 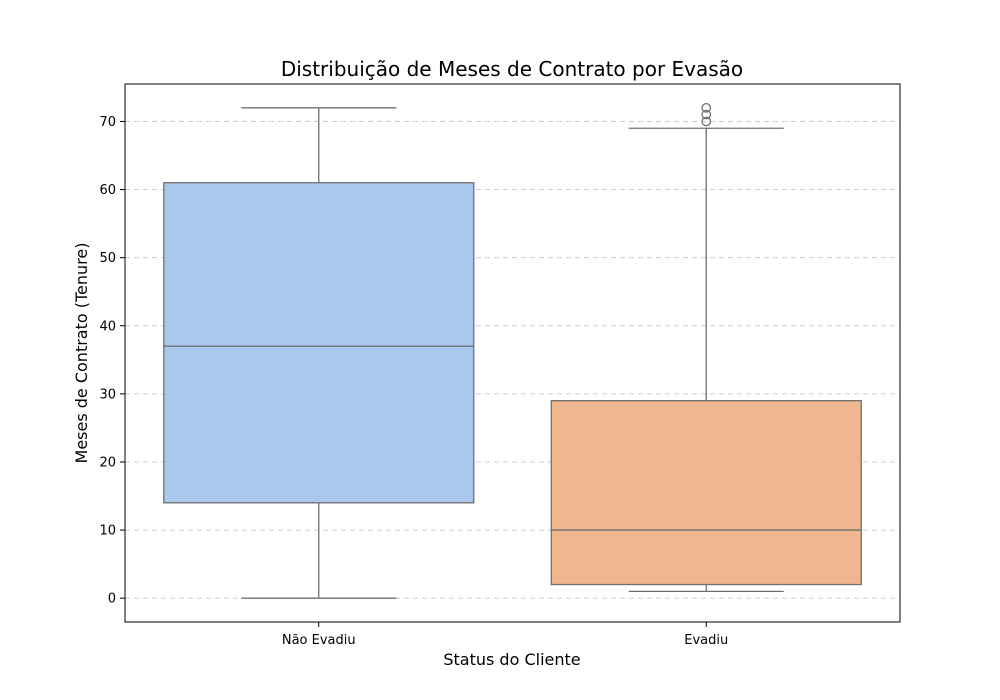 What do you see at coordinates (319, 640) in the screenshot?
I see `x-tick-label: Não Evadiu` at bounding box center [319, 640].